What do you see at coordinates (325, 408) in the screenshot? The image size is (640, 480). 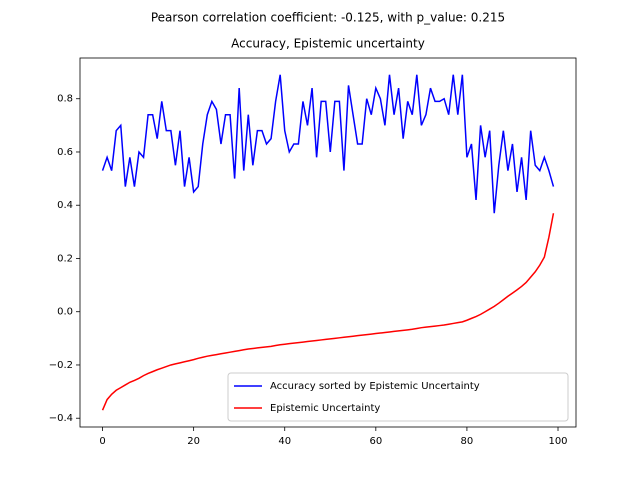 I see `legend-label: Epistemic Uncertainty` at bounding box center [325, 408].